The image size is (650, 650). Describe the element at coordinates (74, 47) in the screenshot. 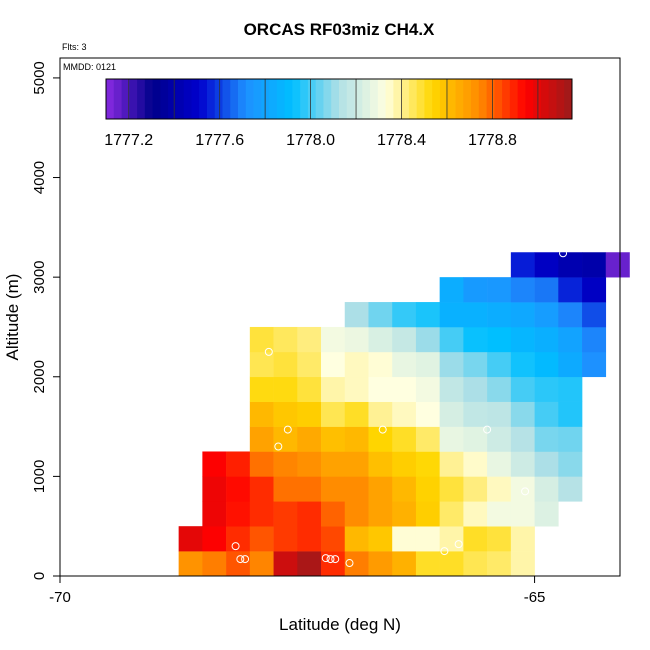

I see `flights-label: Flts: 3` at that location.